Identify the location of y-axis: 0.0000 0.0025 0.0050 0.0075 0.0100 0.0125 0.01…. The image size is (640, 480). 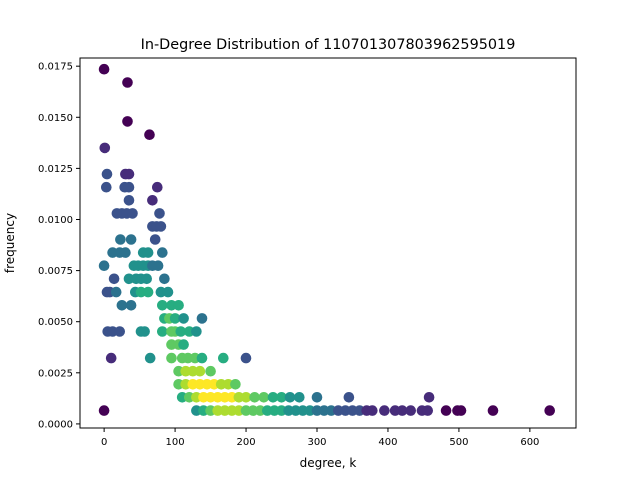
(59, 246).